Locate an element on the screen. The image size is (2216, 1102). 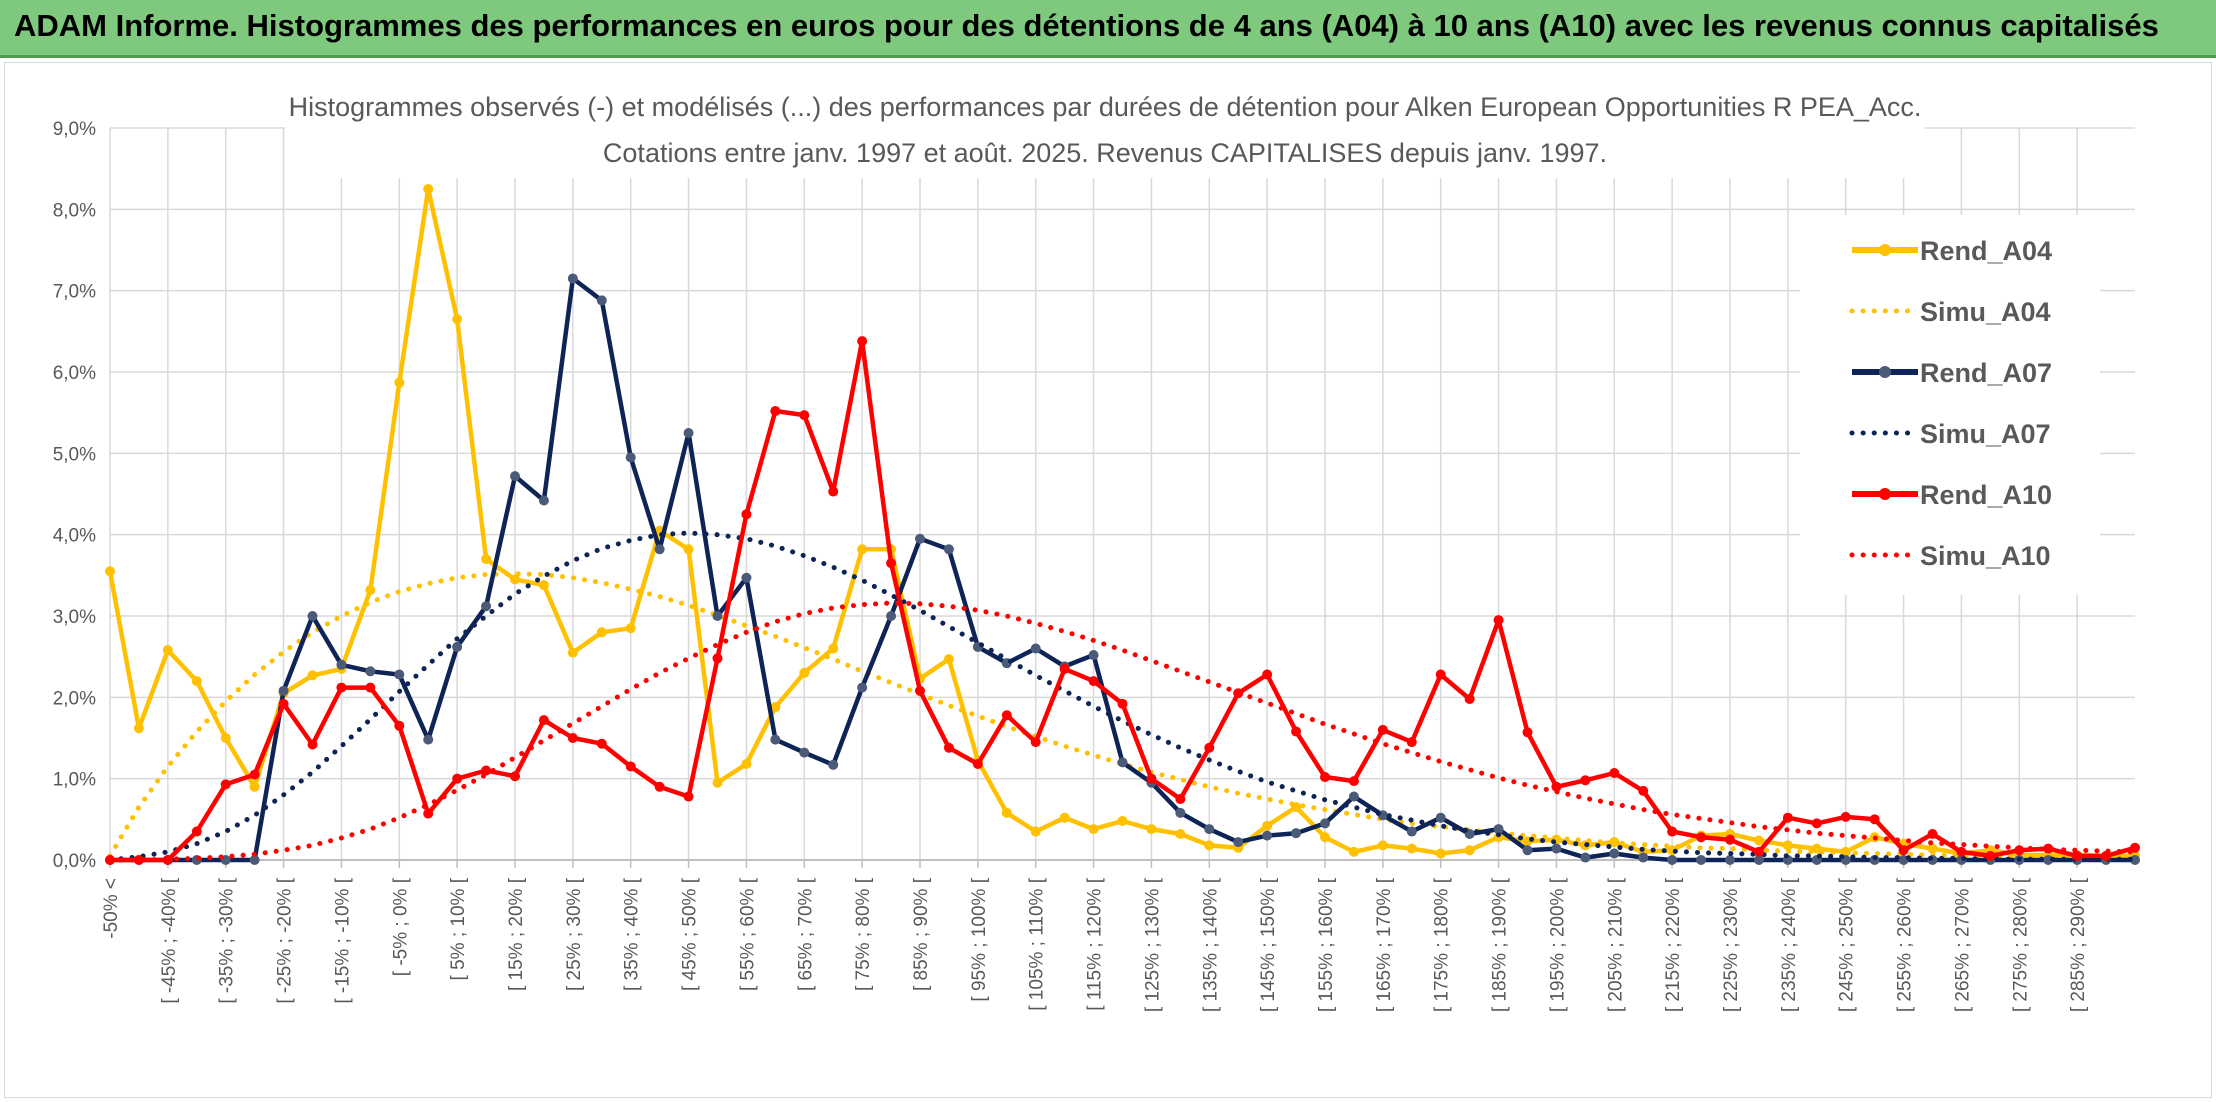
x-tick-label: [ 5% ; 10% [ is located at coordinates (458, 928).